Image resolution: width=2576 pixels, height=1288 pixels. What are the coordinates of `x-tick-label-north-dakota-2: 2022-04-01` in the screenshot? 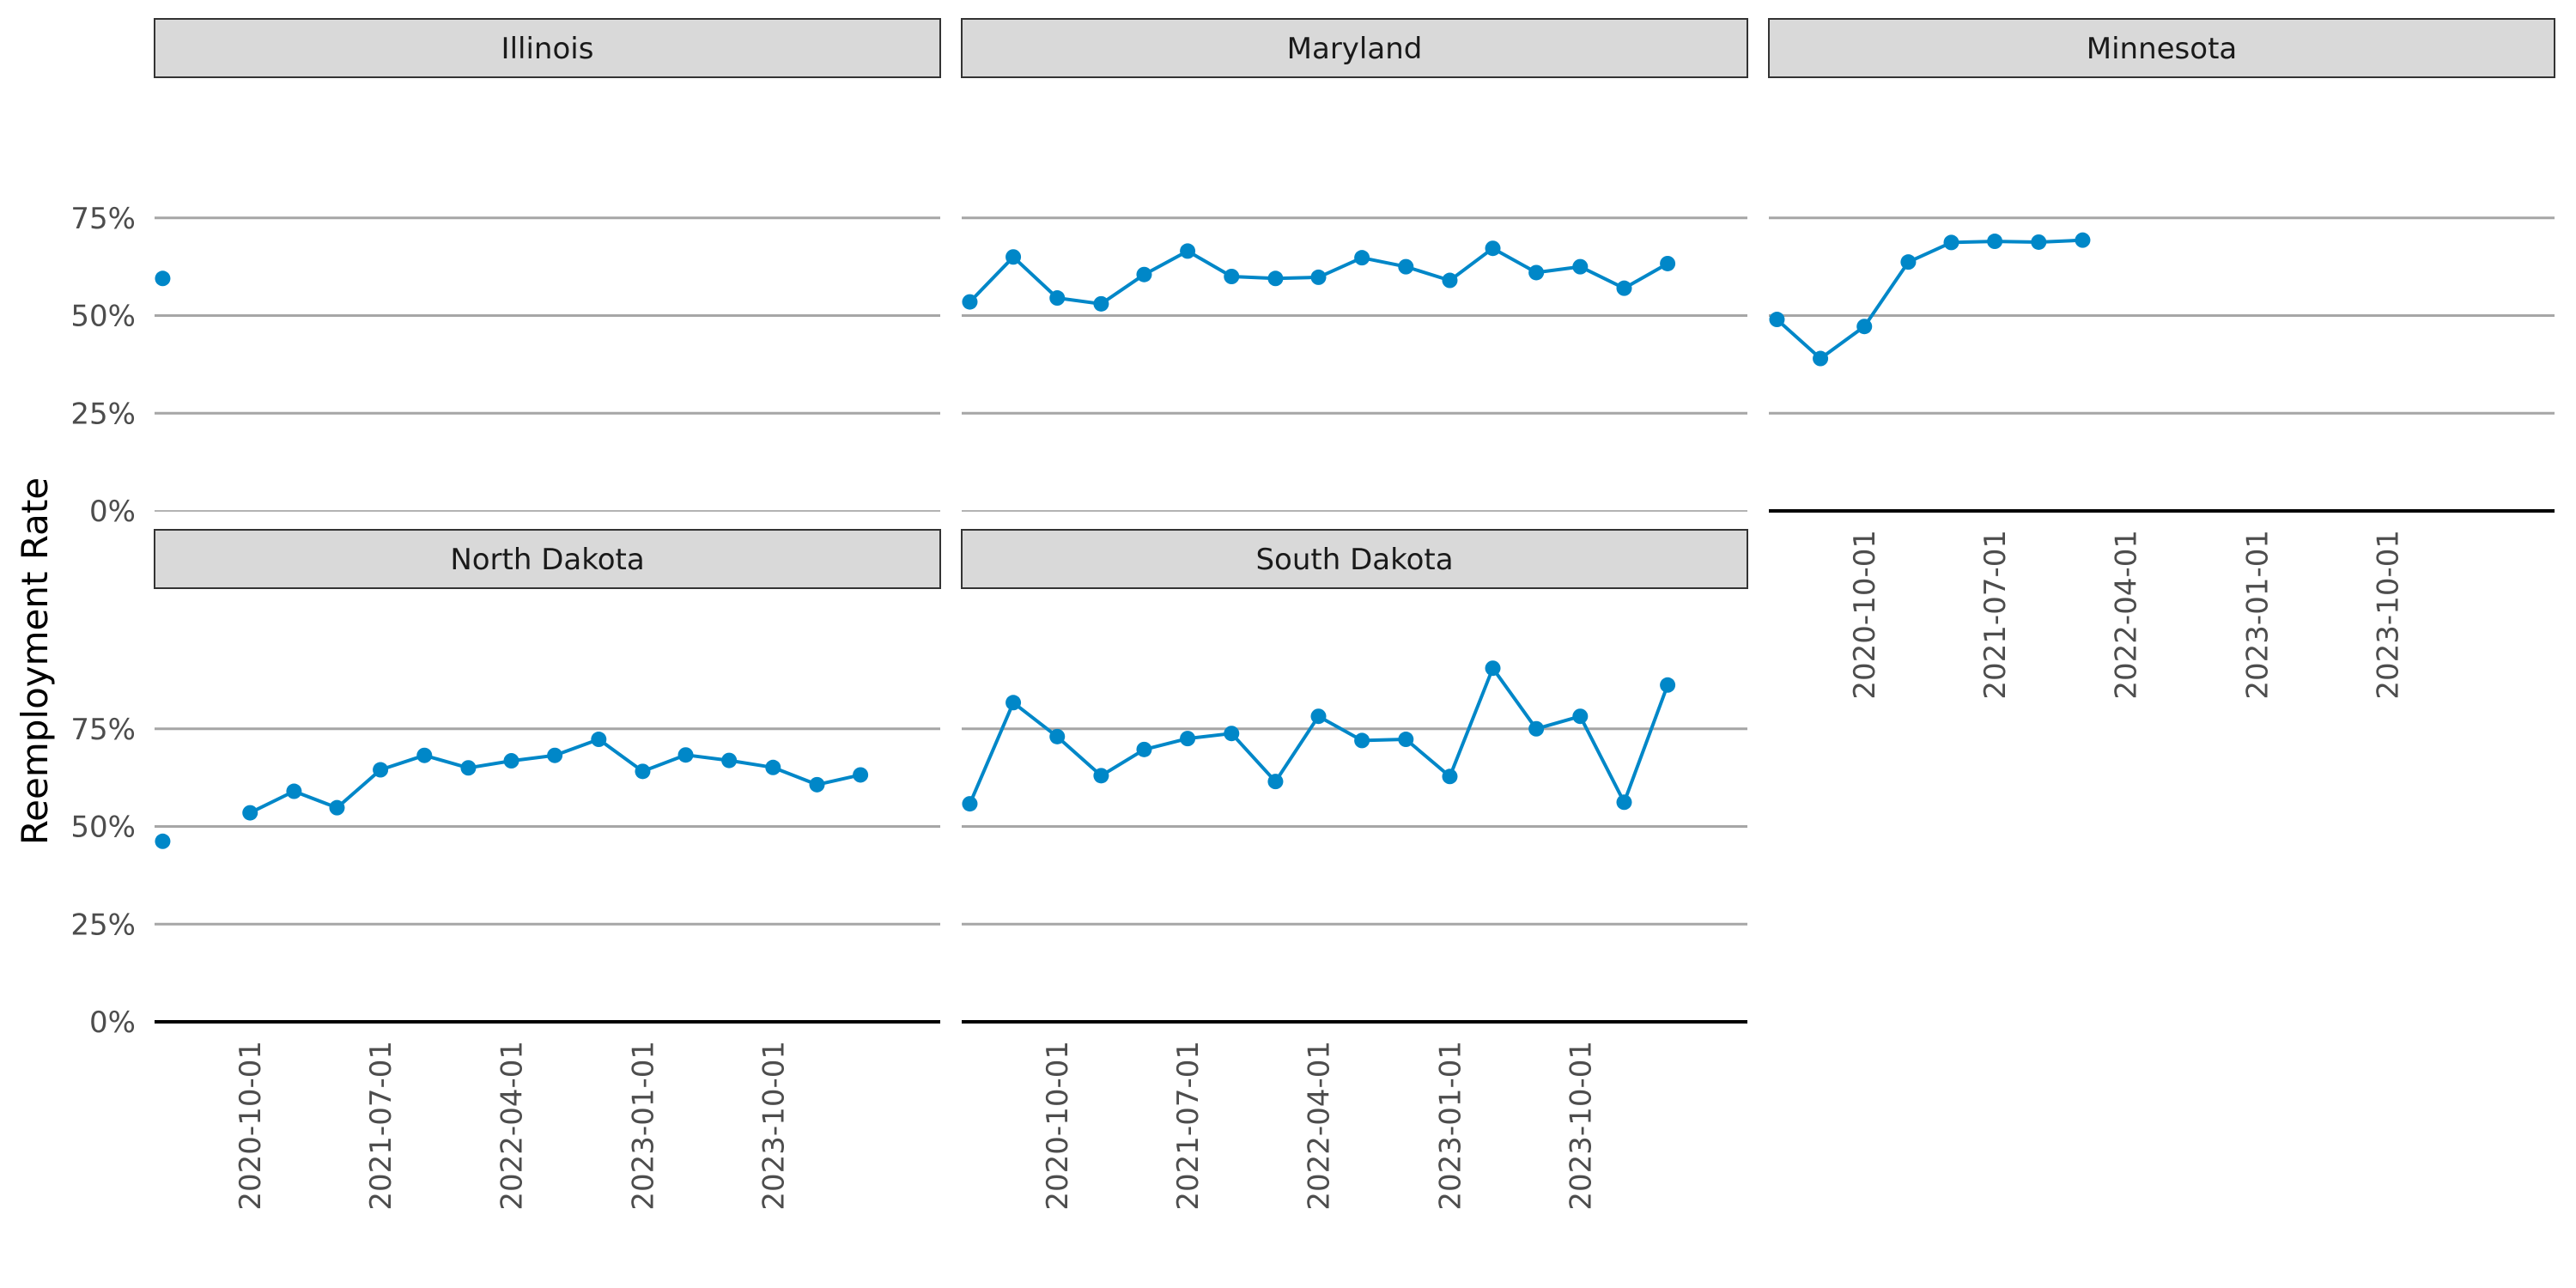 It's located at (512, 1126).